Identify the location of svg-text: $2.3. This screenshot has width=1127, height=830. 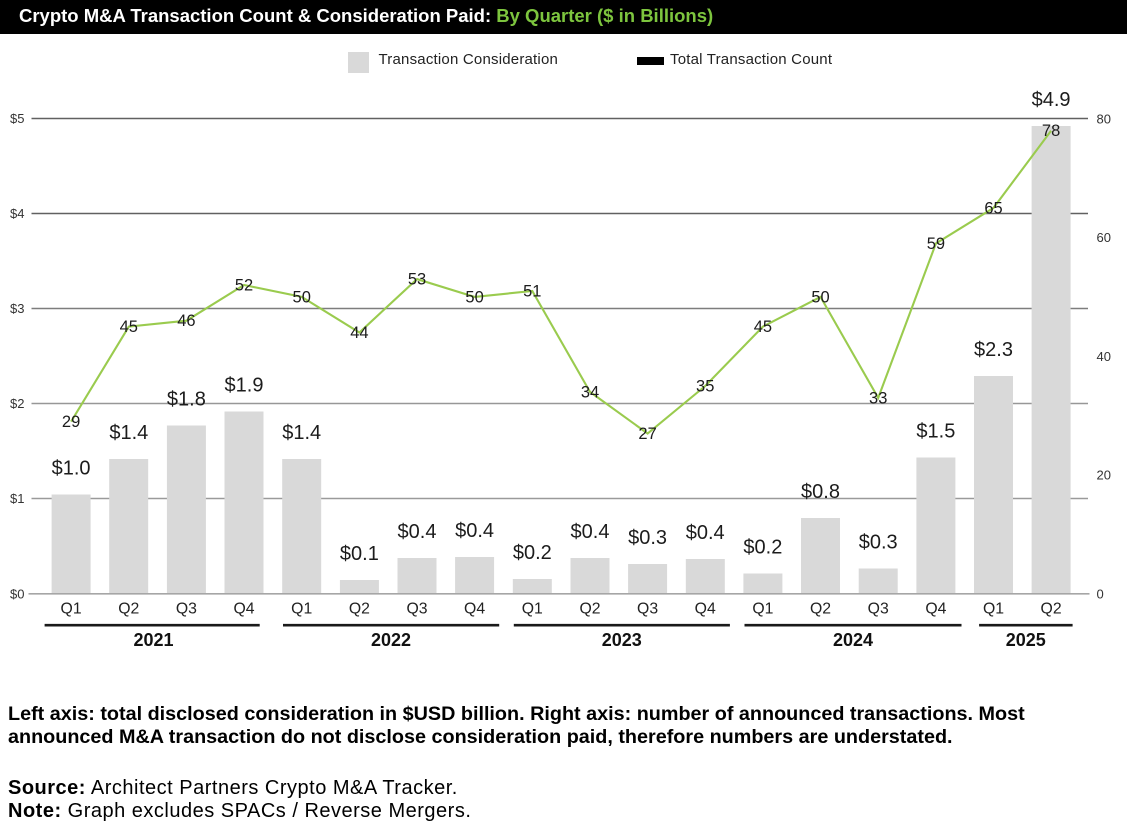
(993, 350).